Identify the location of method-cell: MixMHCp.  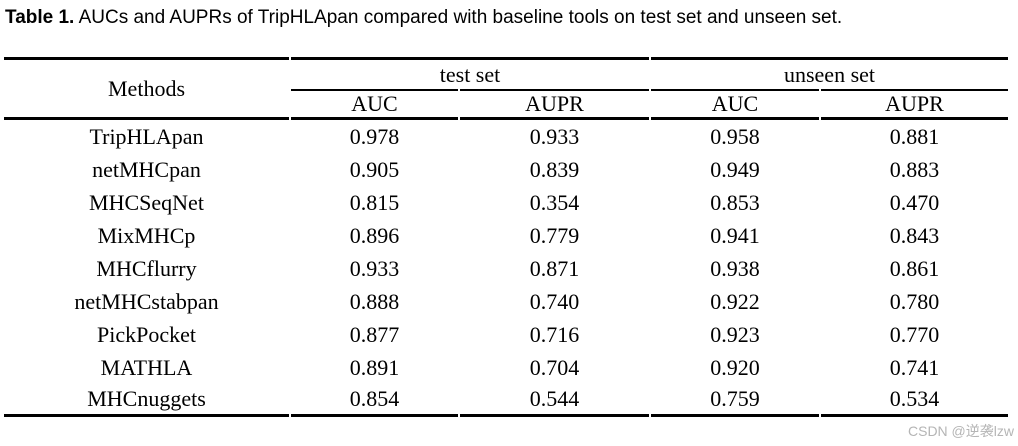
(146, 235).